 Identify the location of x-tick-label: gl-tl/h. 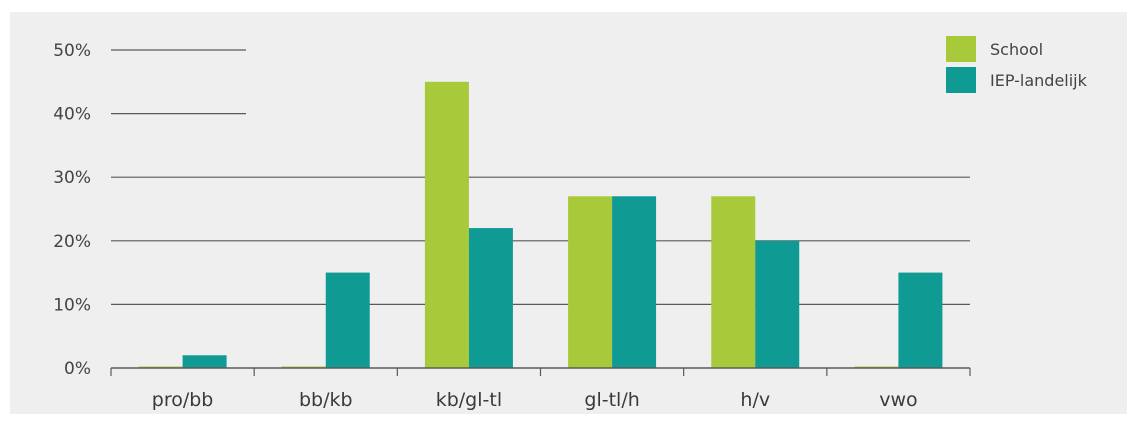
(611, 400).